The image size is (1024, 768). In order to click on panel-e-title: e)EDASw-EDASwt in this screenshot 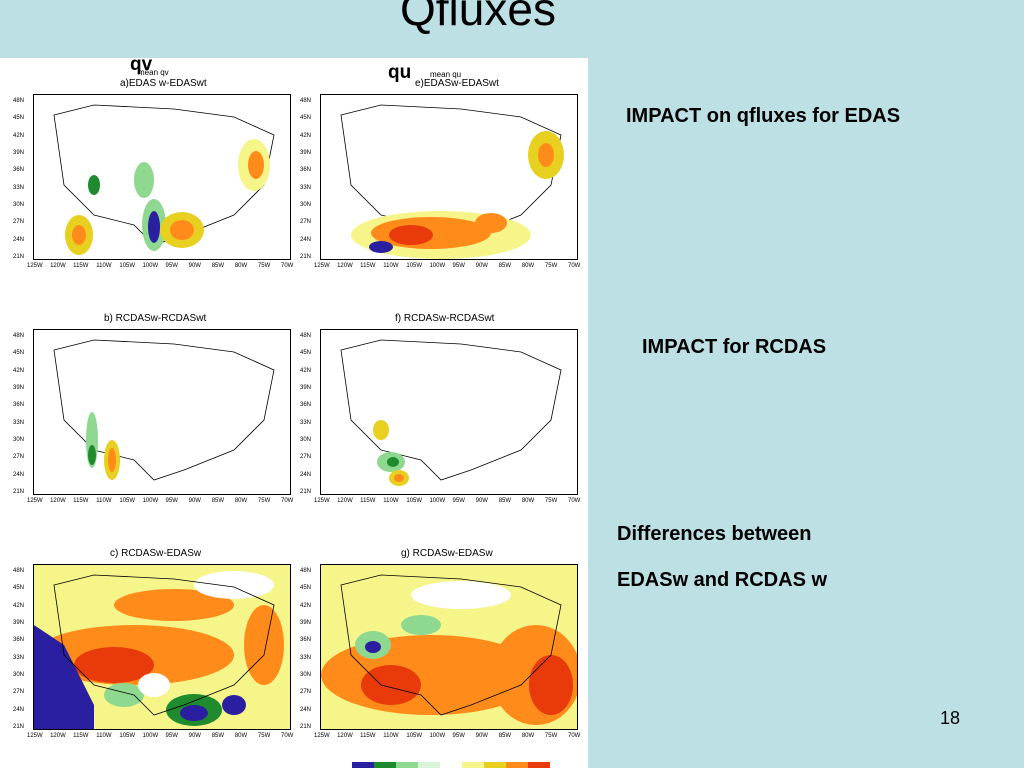, I will do `click(457, 83)`.